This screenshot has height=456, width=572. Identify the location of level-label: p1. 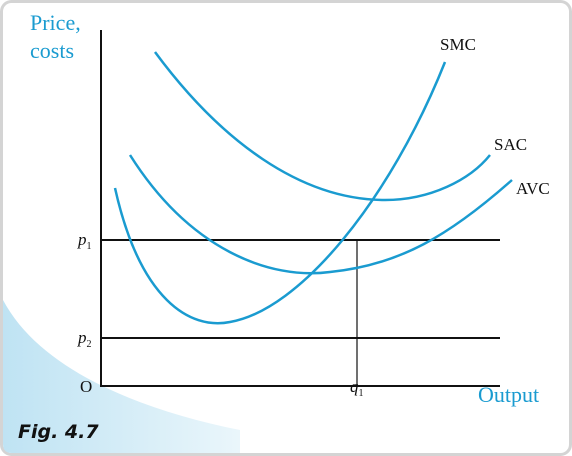
(84, 241).